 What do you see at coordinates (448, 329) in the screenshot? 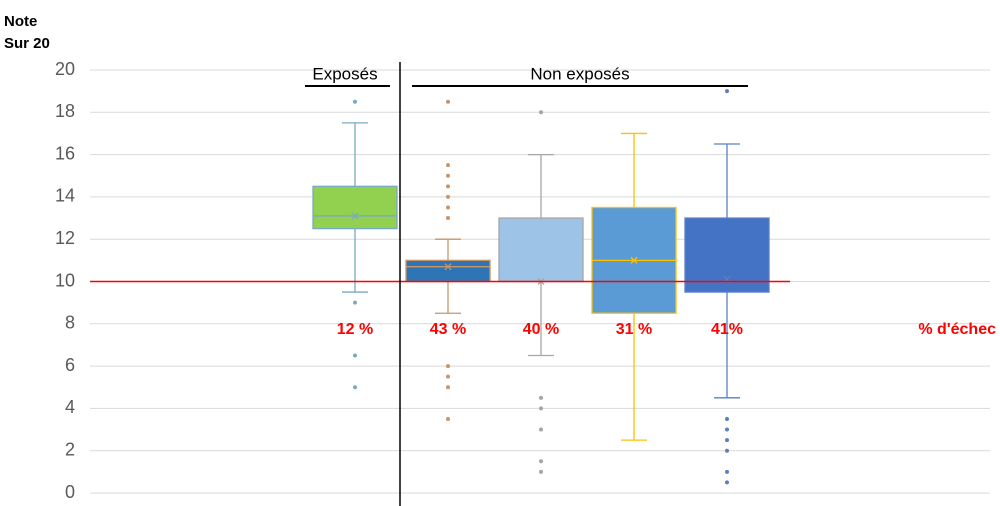
I see `failure-rate-label: 43 %` at bounding box center [448, 329].